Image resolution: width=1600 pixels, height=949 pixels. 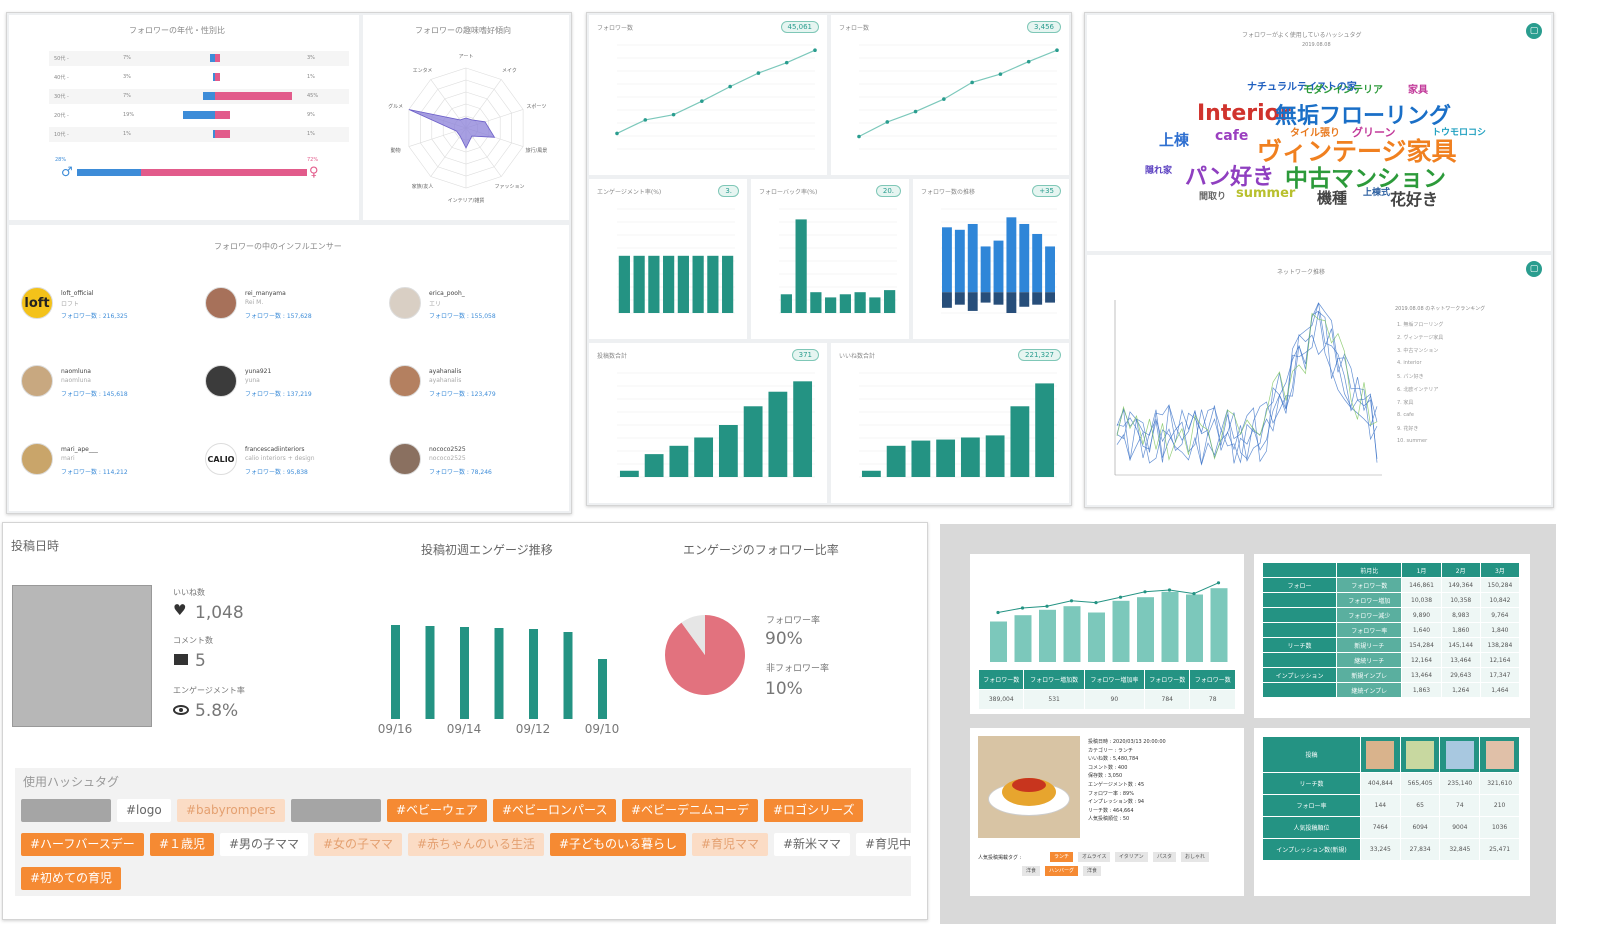 What do you see at coordinates (1369, 630) in the screenshot?
I see `table-cell: フォロワー率` at bounding box center [1369, 630].